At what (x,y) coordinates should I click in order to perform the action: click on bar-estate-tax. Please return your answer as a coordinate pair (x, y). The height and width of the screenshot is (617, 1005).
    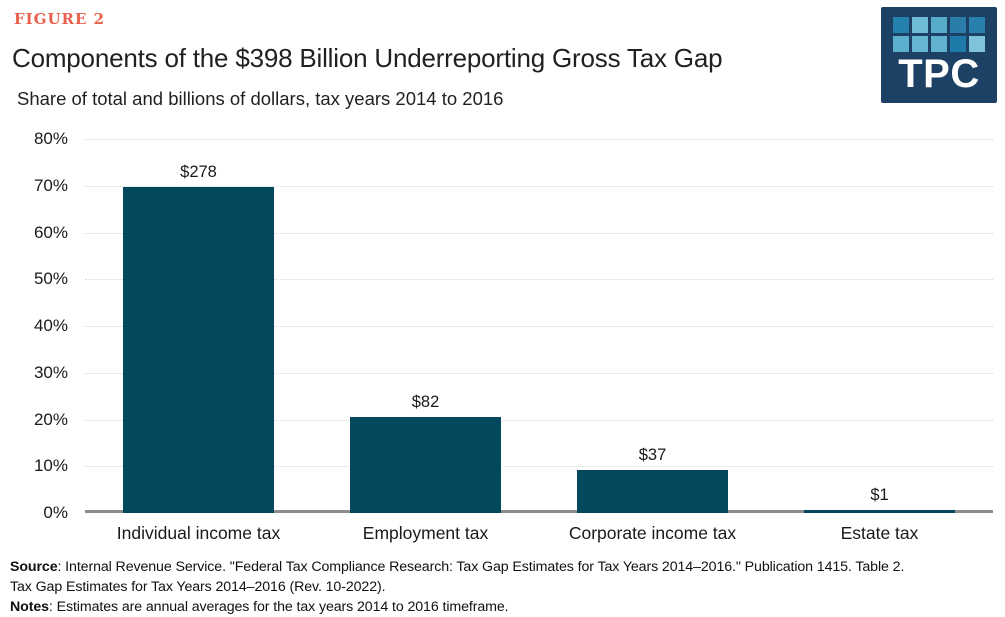
    Looking at the image, I should click on (879, 511).